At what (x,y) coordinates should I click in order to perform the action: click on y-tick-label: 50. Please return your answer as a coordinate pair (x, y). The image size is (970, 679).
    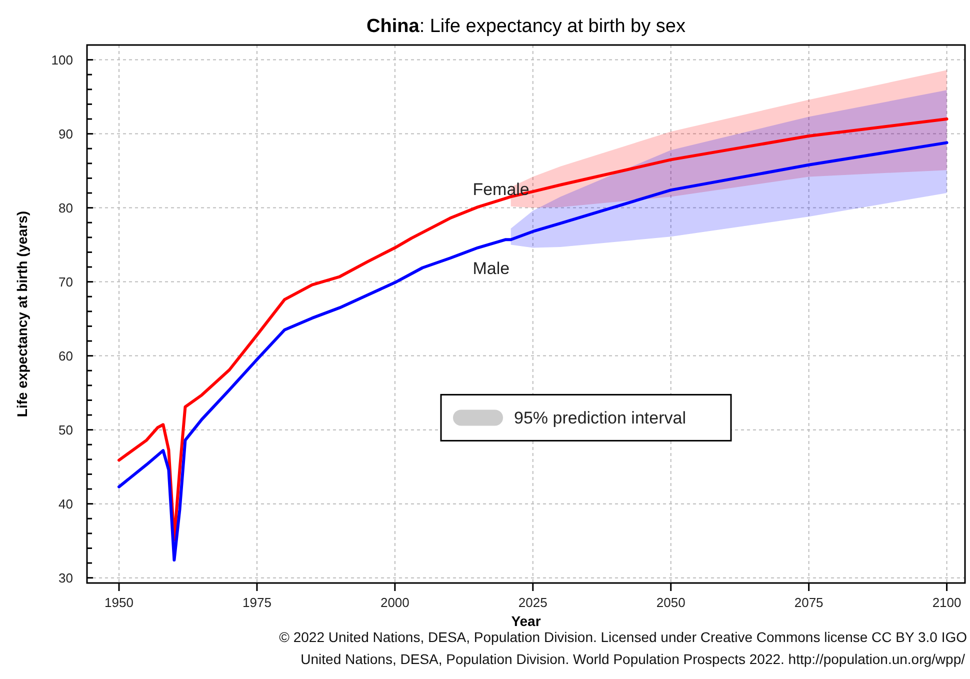
    Looking at the image, I should click on (65, 430).